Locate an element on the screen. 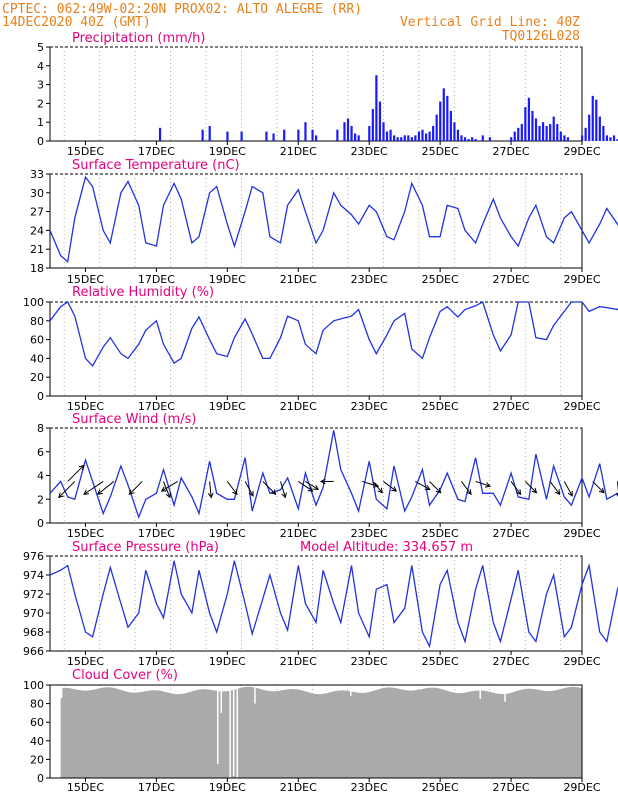 The height and width of the screenshot is (800, 618). y-tick-label: 60 is located at coordinates (37, 340).